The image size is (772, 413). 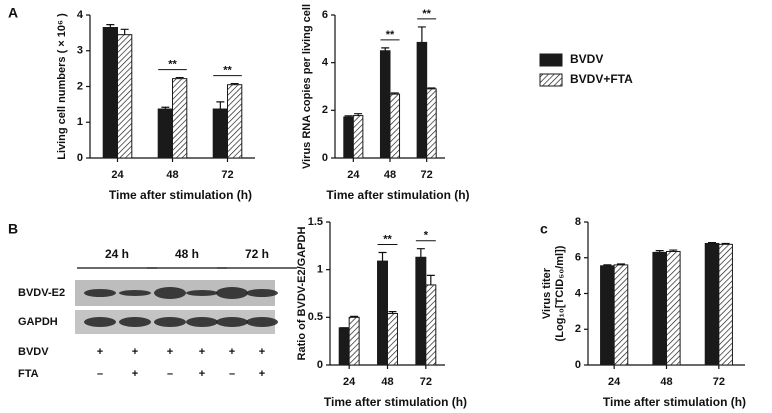 I want to click on legend-label: BVDV, so click(x=586, y=59).